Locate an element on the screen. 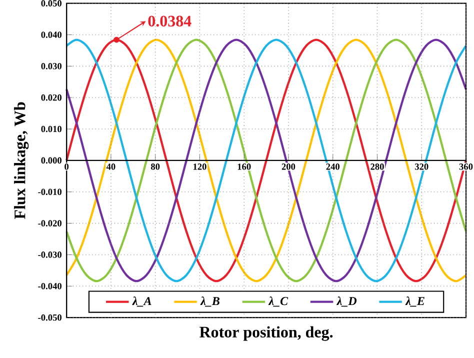 The width and height of the screenshot is (474, 358). y-tick-label: 0.030 is located at coordinates (51, 66).